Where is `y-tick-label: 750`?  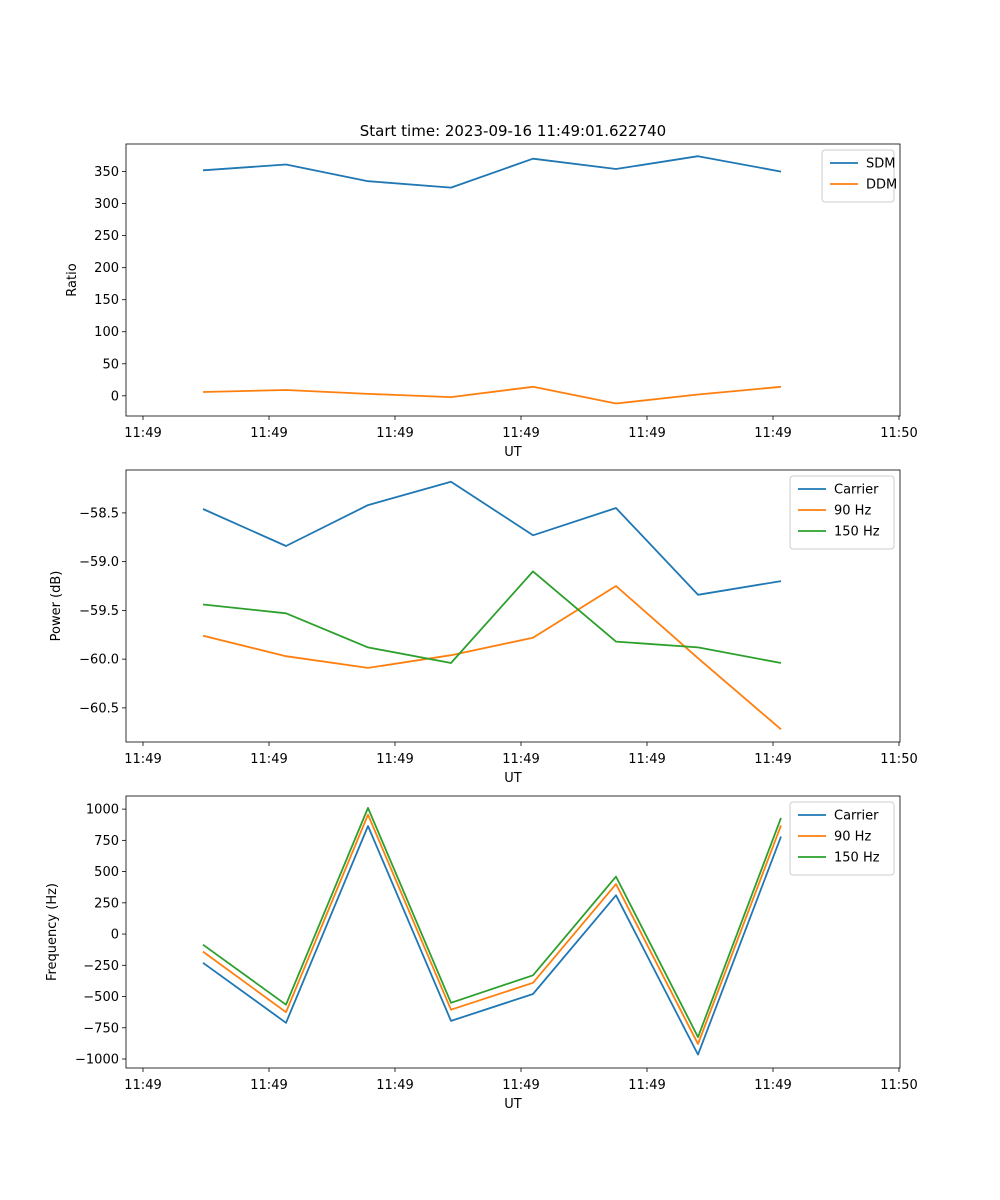
y-tick-label: 750 is located at coordinates (106, 841).